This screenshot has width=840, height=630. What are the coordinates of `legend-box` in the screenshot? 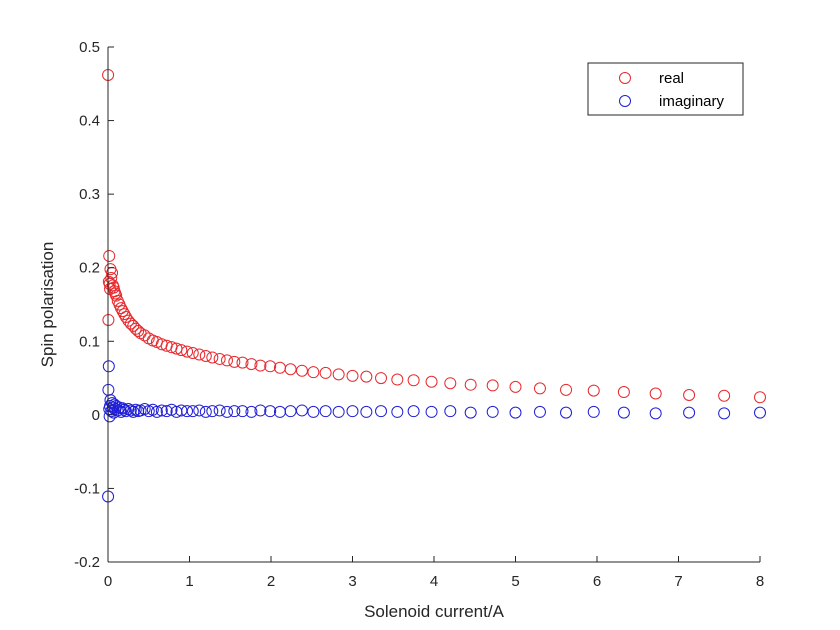 It's located at (665, 89).